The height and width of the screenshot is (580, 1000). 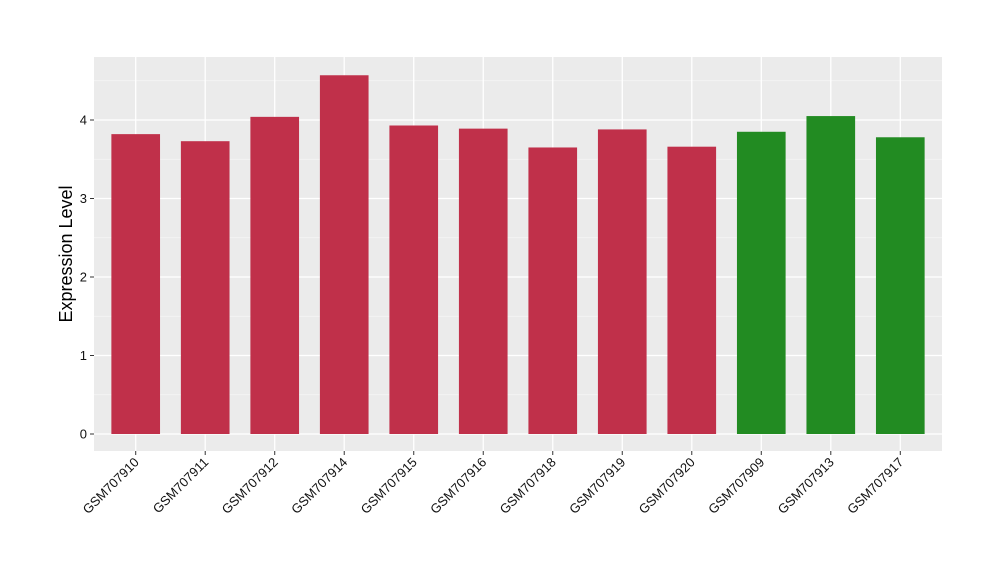 I want to click on x-tick-label: GSM707918, so click(x=528, y=486).